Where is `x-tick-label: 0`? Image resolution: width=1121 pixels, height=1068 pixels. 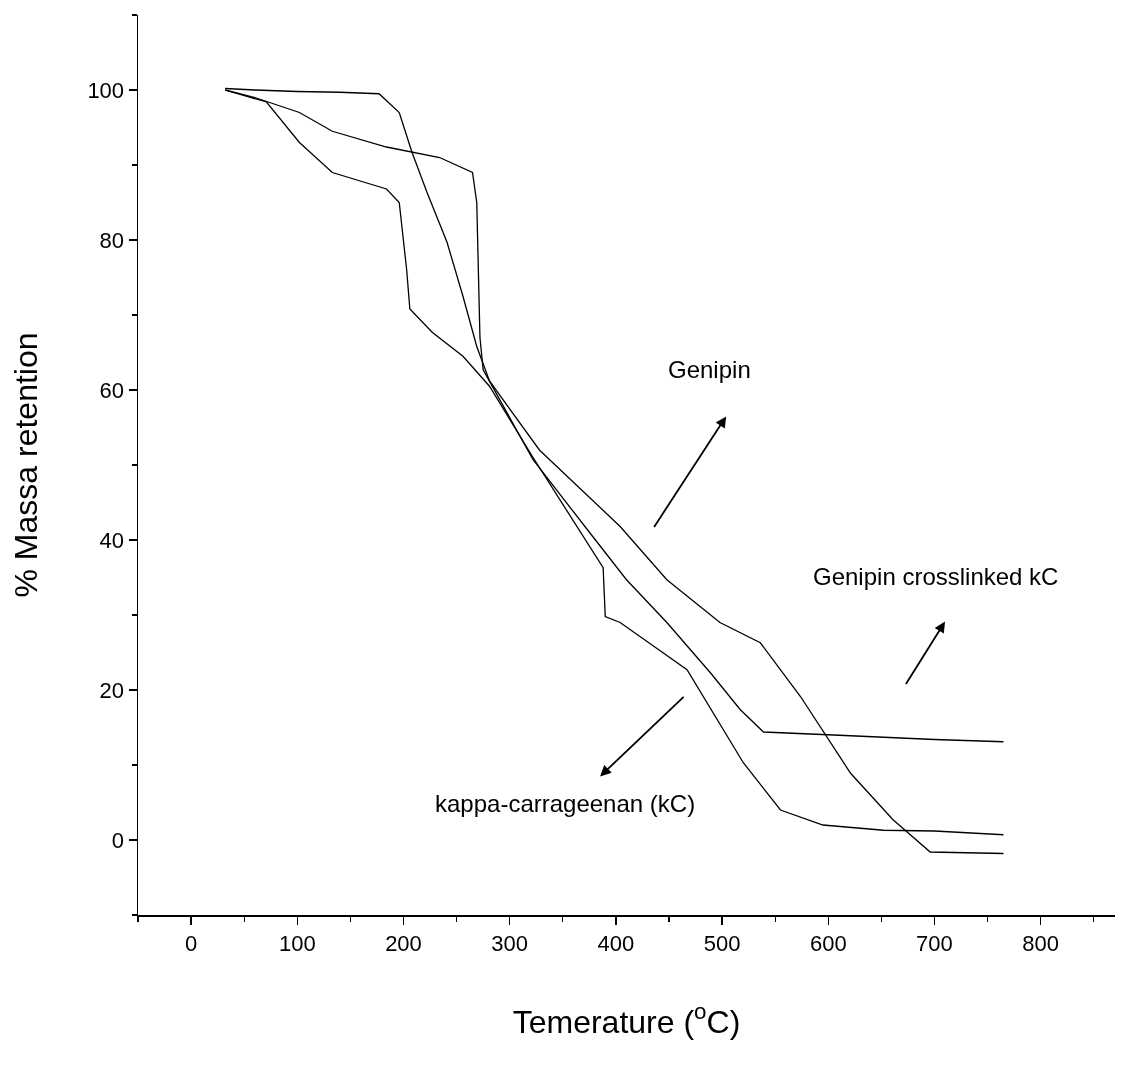 x-tick-label: 0 is located at coordinates (191, 943).